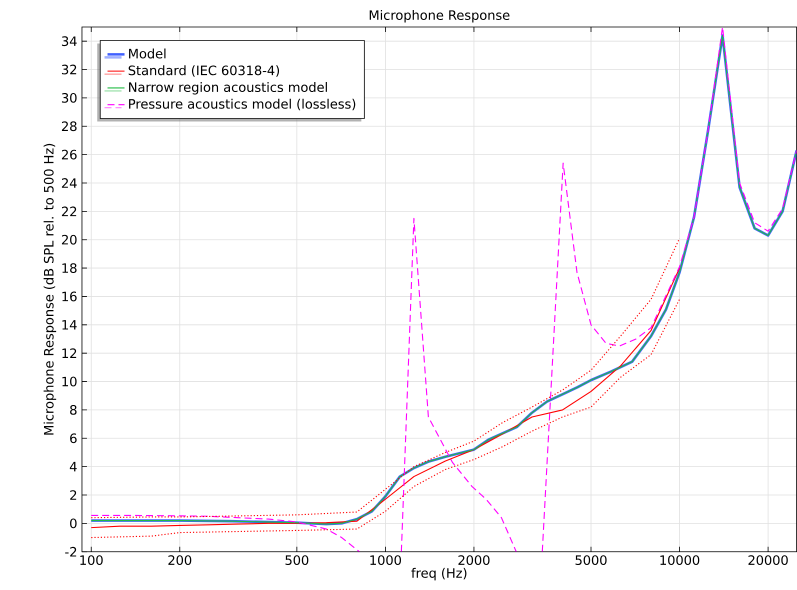 The height and width of the screenshot is (590, 797). What do you see at coordinates (73, 495) in the screenshot?
I see `y-tick-label: 2` at bounding box center [73, 495].